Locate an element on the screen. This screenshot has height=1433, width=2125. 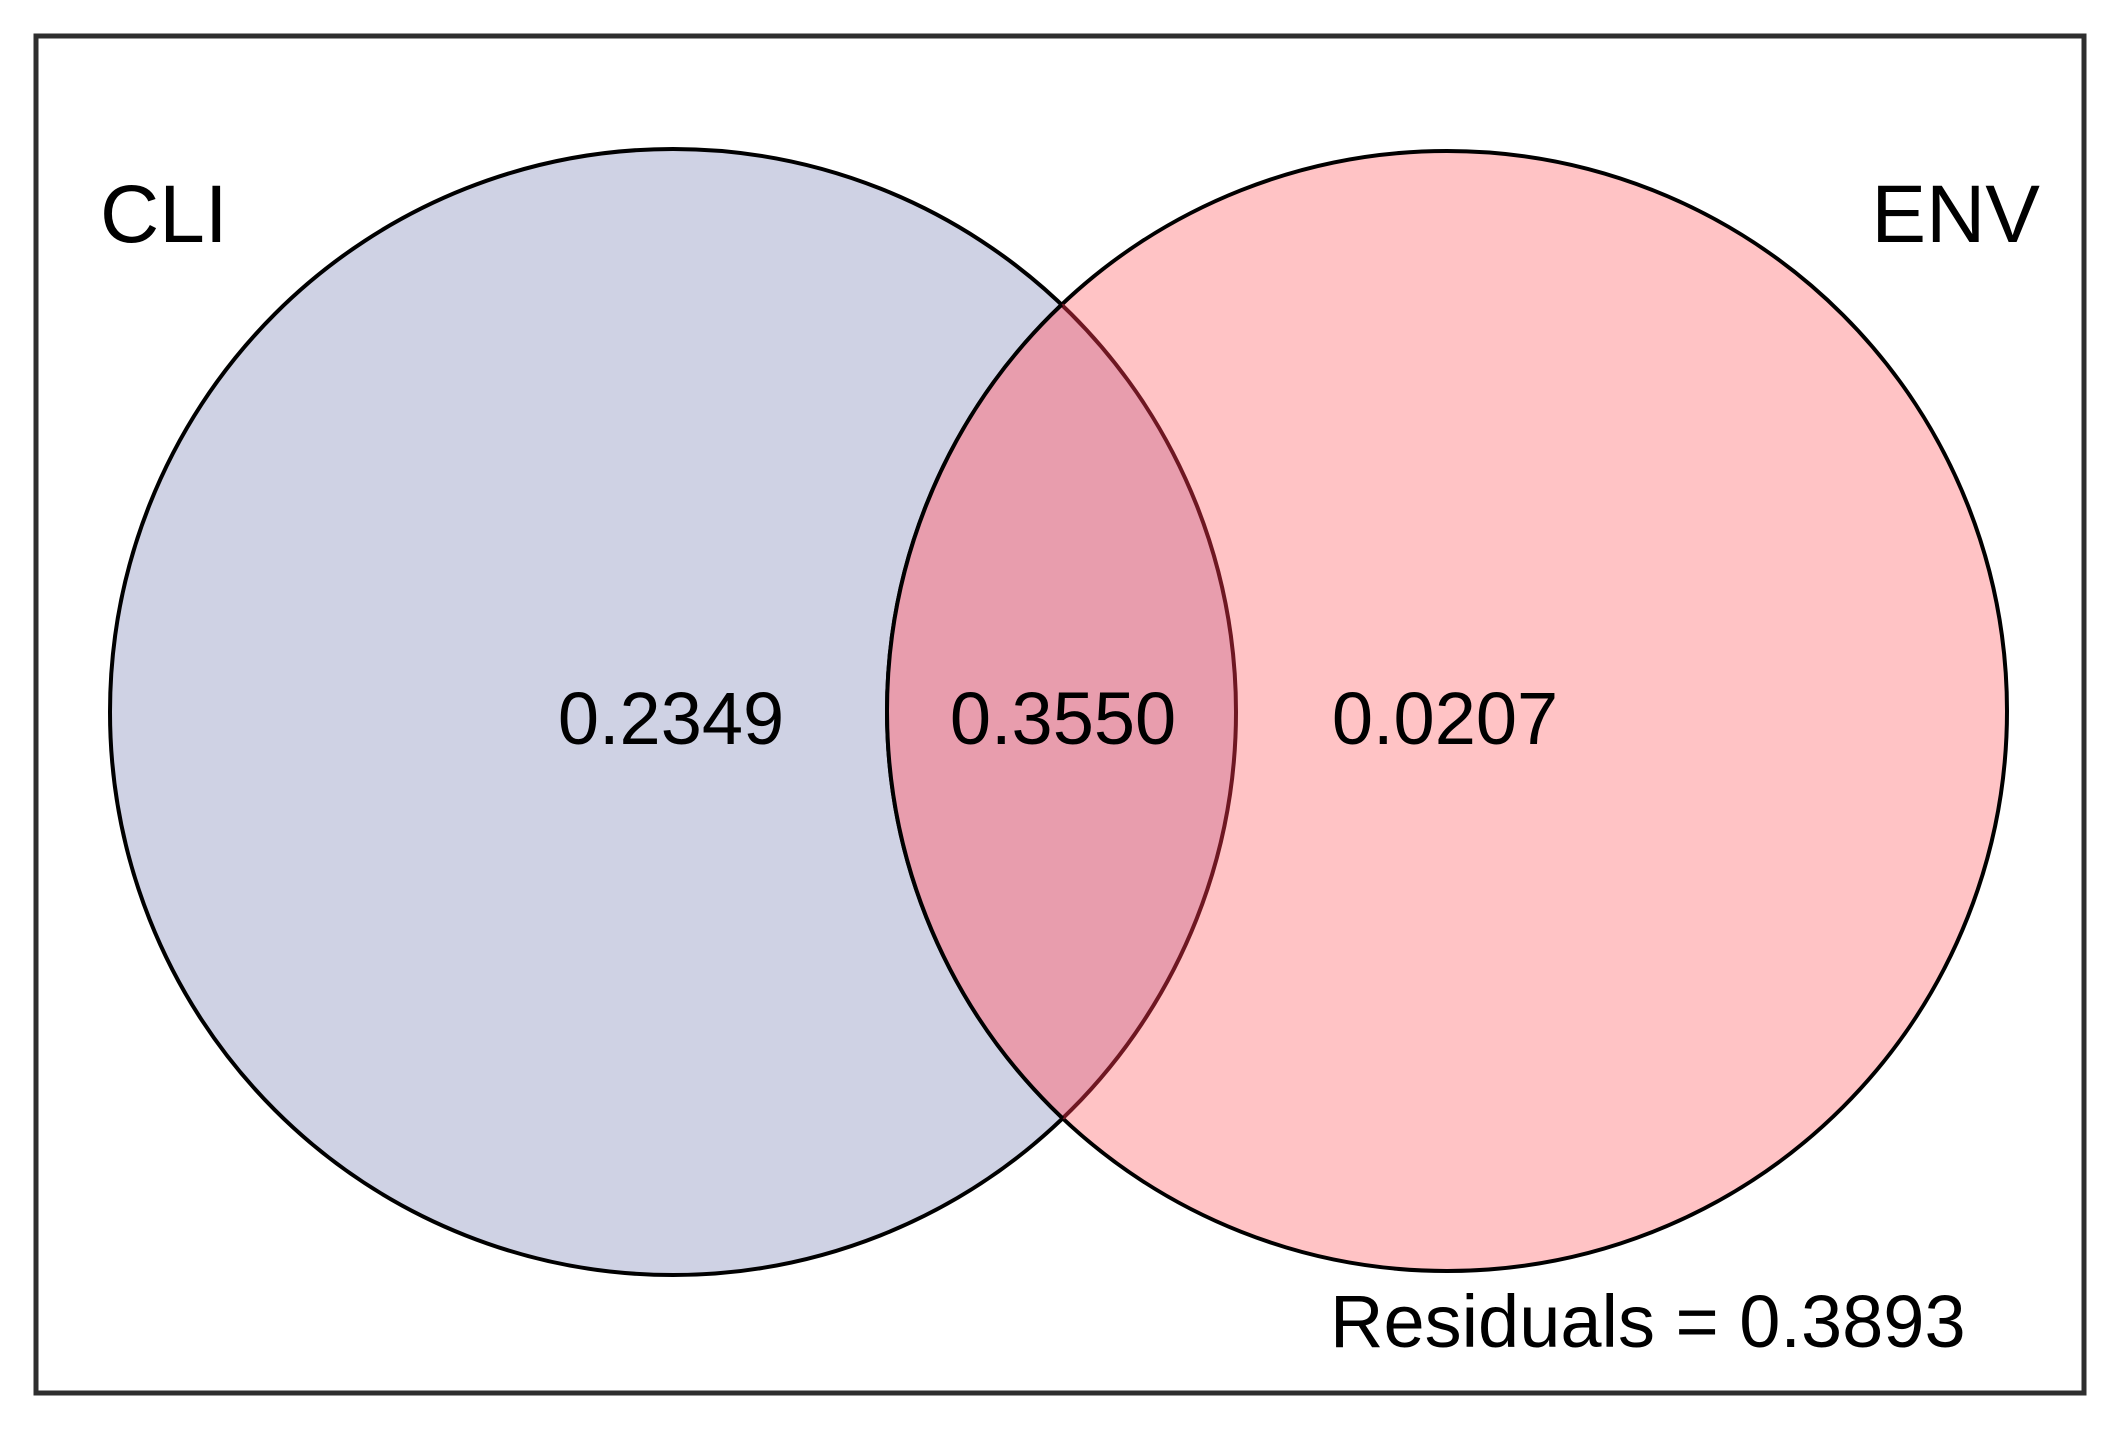
env-value: 0.0207 is located at coordinates (1445, 718).